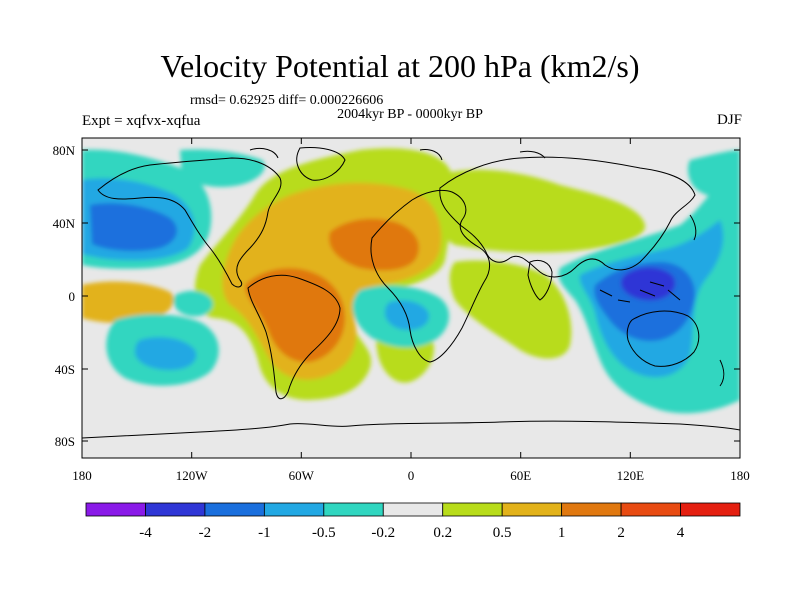 This screenshot has width=800, height=600. What do you see at coordinates (722, 373) in the screenshot?
I see `coastline-new-zealand` at bounding box center [722, 373].